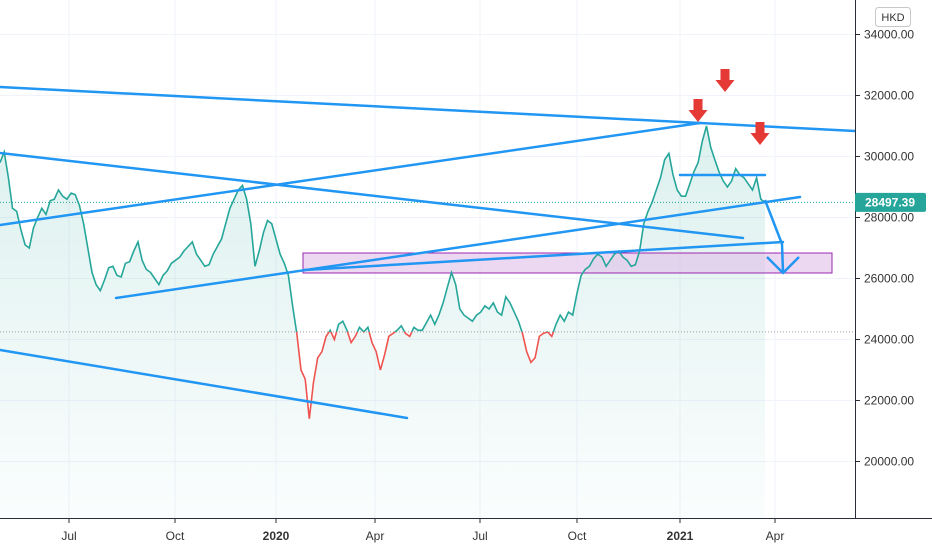 This screenshot has height=555, width=932. Describe the element at coordinates (425, 375) in the screenshot. I see `price-line-below-baseline` at that location.